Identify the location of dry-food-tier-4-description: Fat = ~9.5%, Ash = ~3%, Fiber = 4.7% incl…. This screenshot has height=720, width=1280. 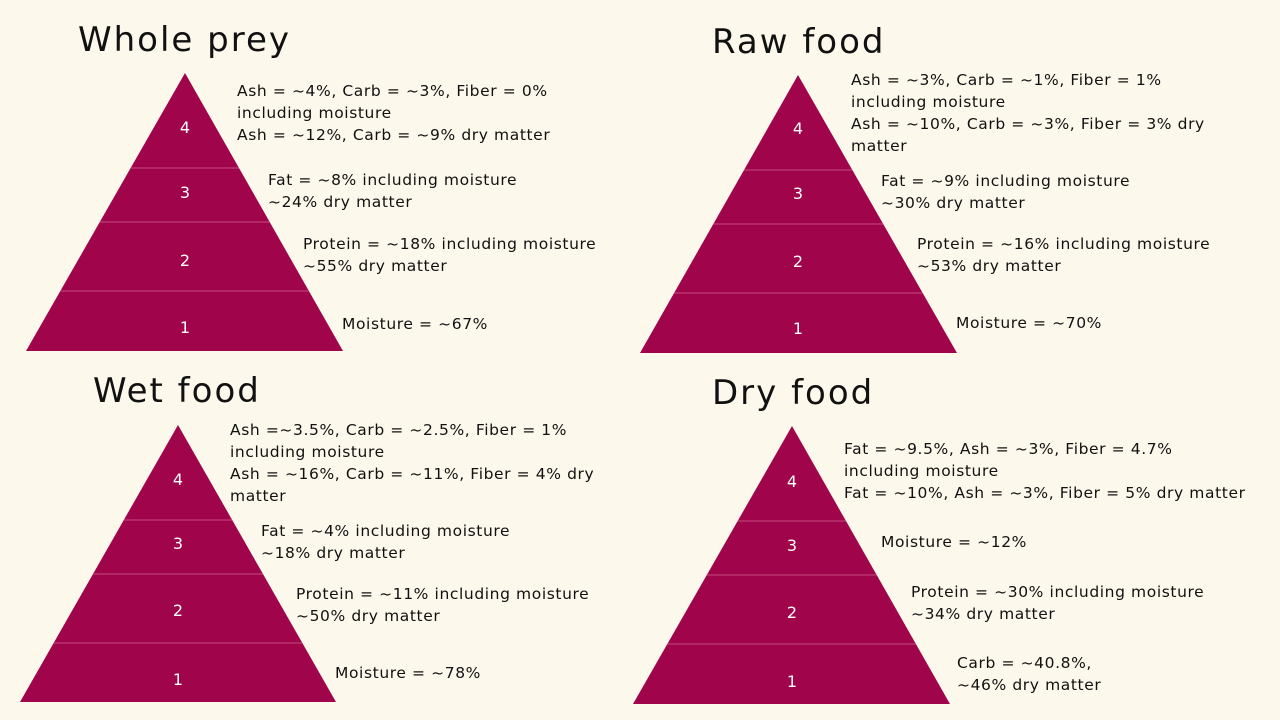
(1045, 471).